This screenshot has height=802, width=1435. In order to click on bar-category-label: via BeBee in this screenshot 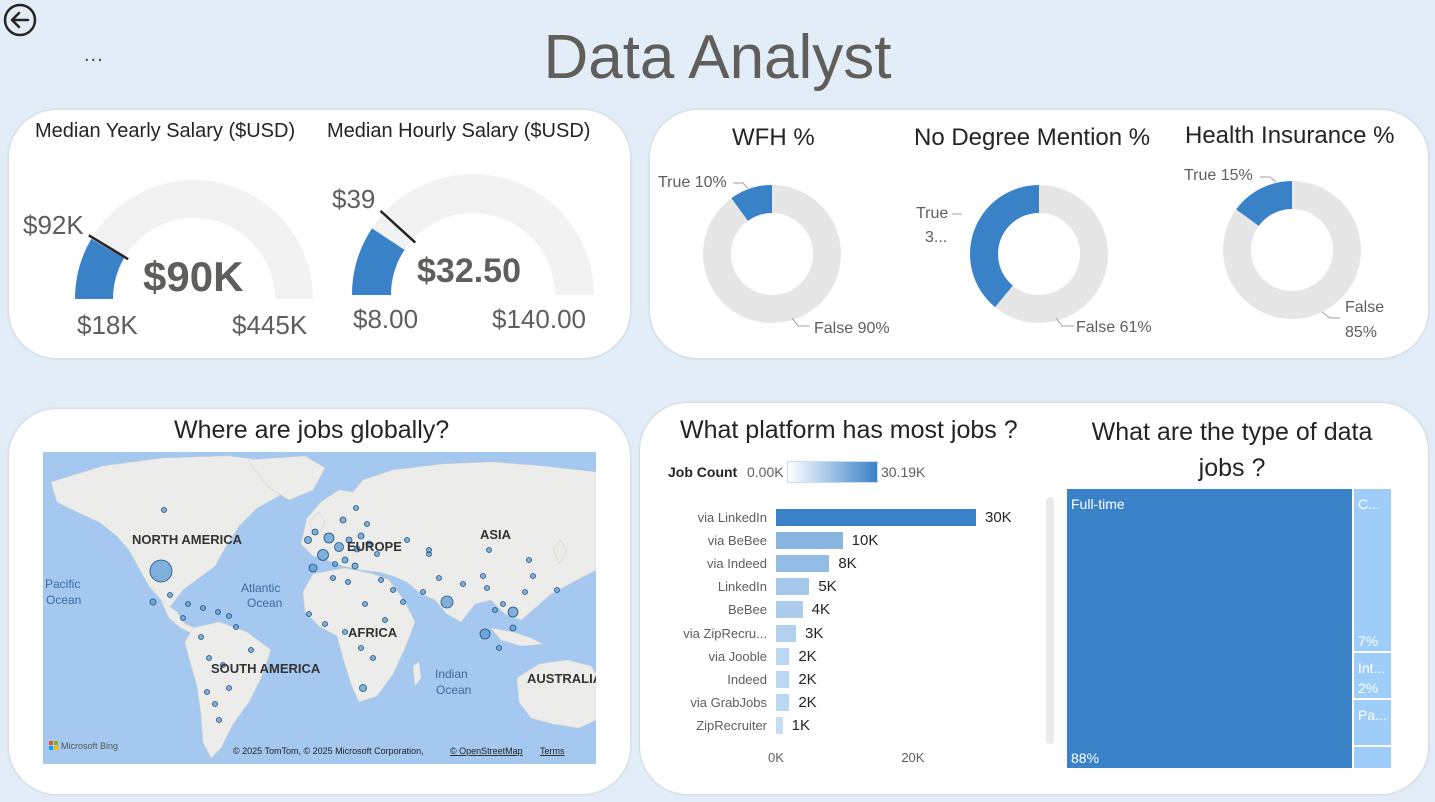, I will do `click(737, 541)`.